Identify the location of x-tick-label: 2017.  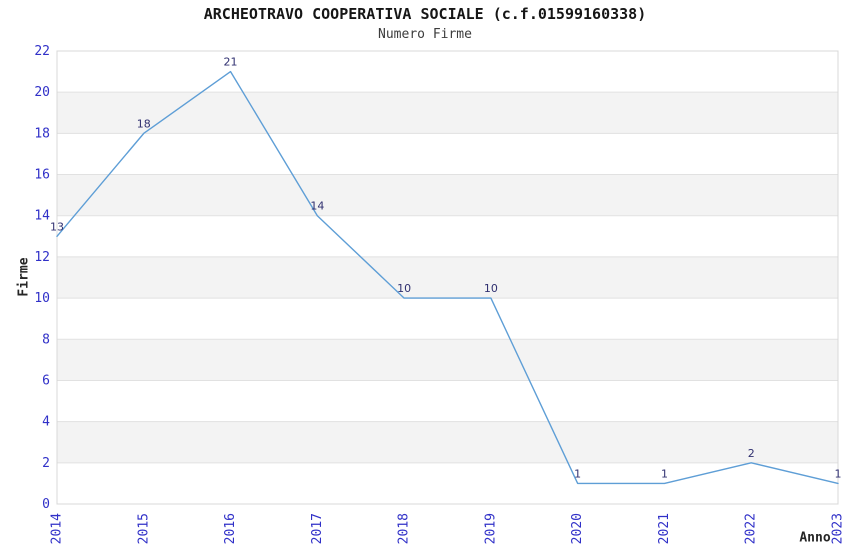
(317, 528).